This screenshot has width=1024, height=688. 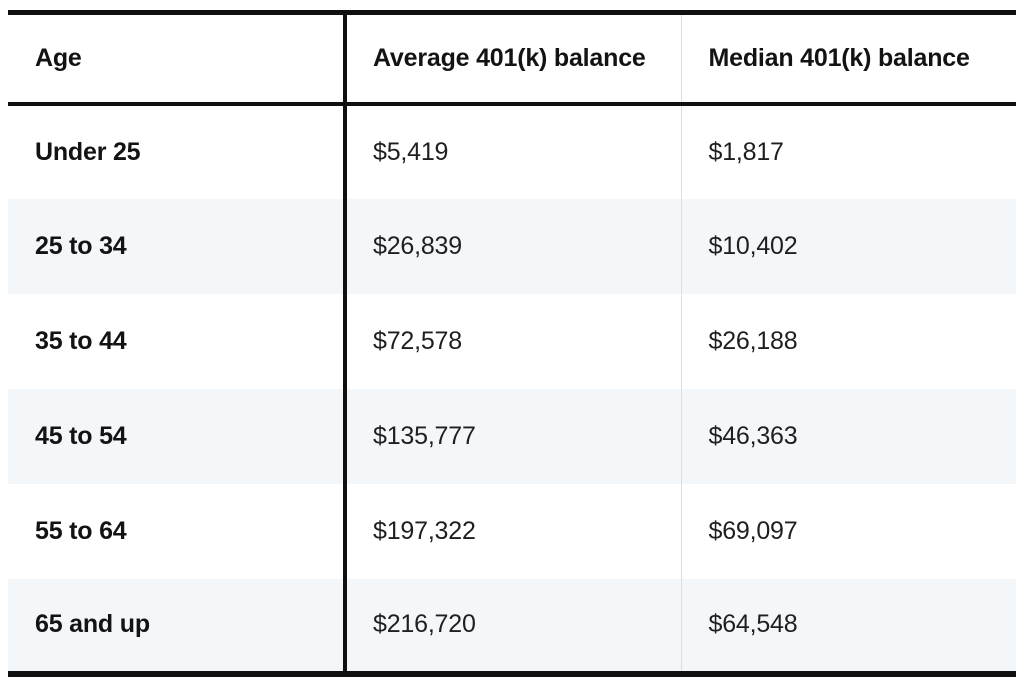 I want to click on median-balance-cell: $10,402, so click(x=848, y=246).